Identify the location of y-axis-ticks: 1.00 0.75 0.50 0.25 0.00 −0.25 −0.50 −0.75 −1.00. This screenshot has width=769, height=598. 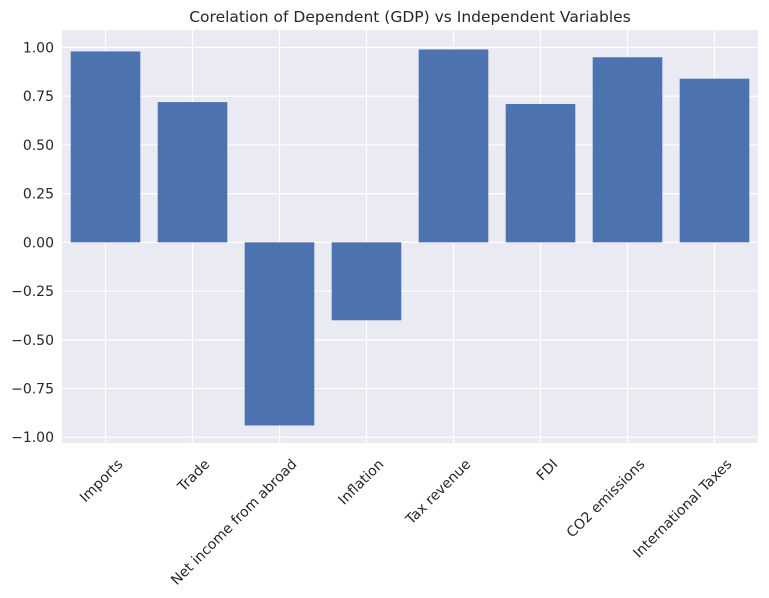
(32, 244).